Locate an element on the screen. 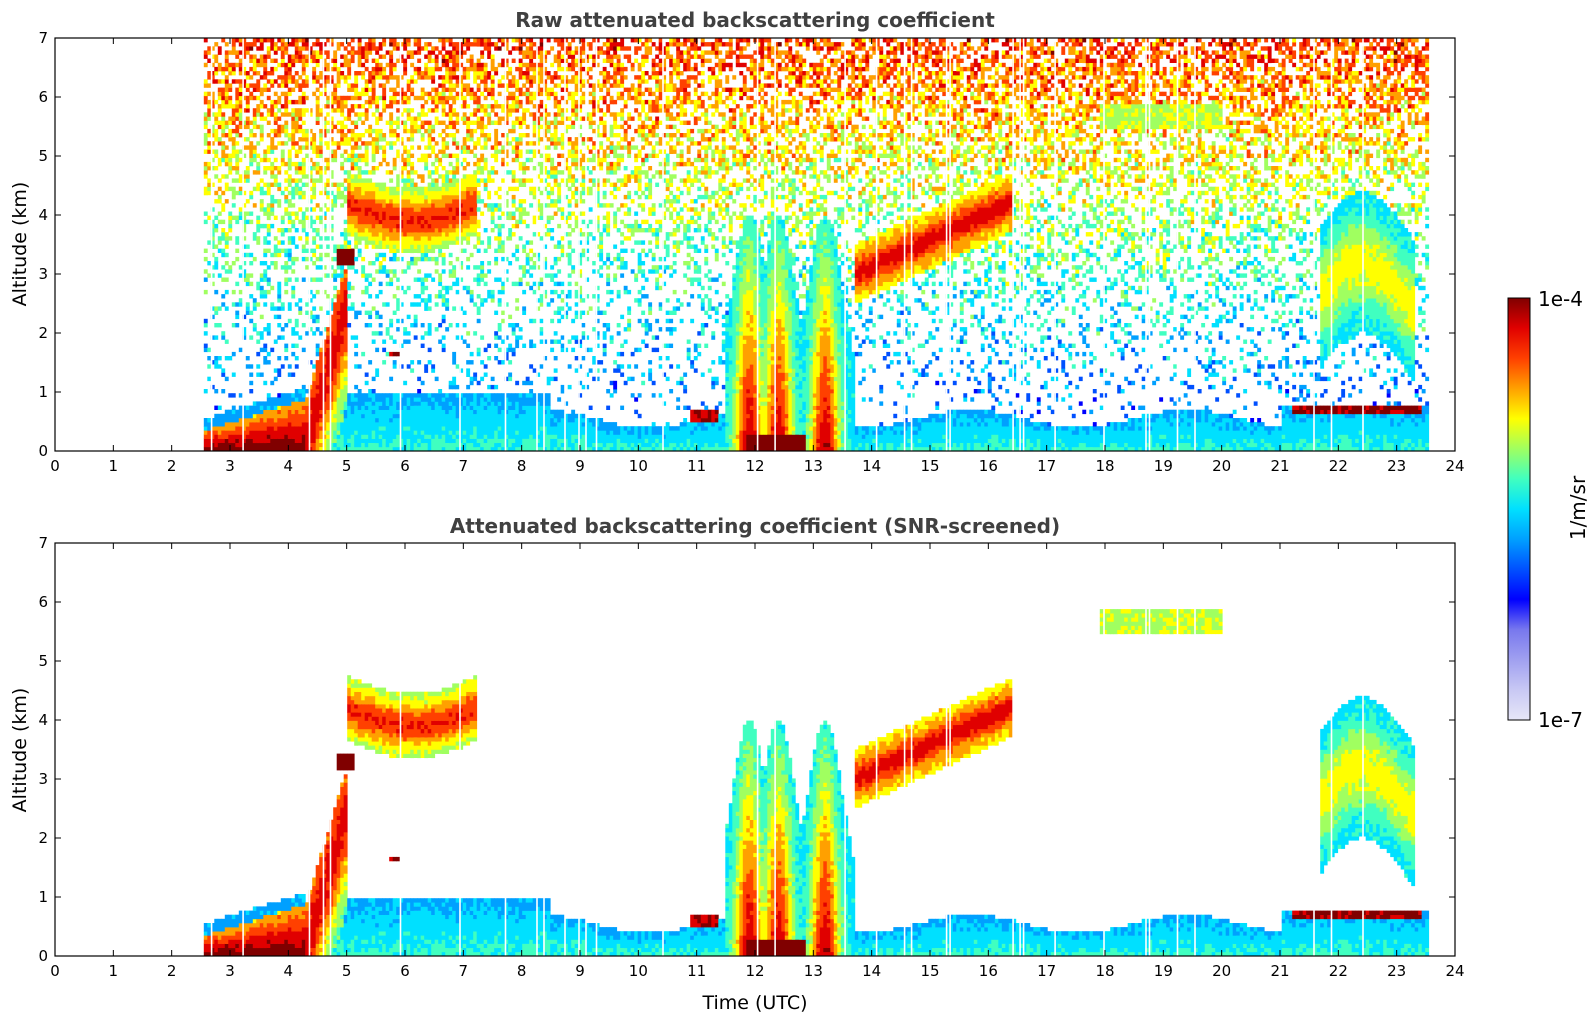  y-axis-label-screened: Altitude (km) is located at coordinates (20, 750).